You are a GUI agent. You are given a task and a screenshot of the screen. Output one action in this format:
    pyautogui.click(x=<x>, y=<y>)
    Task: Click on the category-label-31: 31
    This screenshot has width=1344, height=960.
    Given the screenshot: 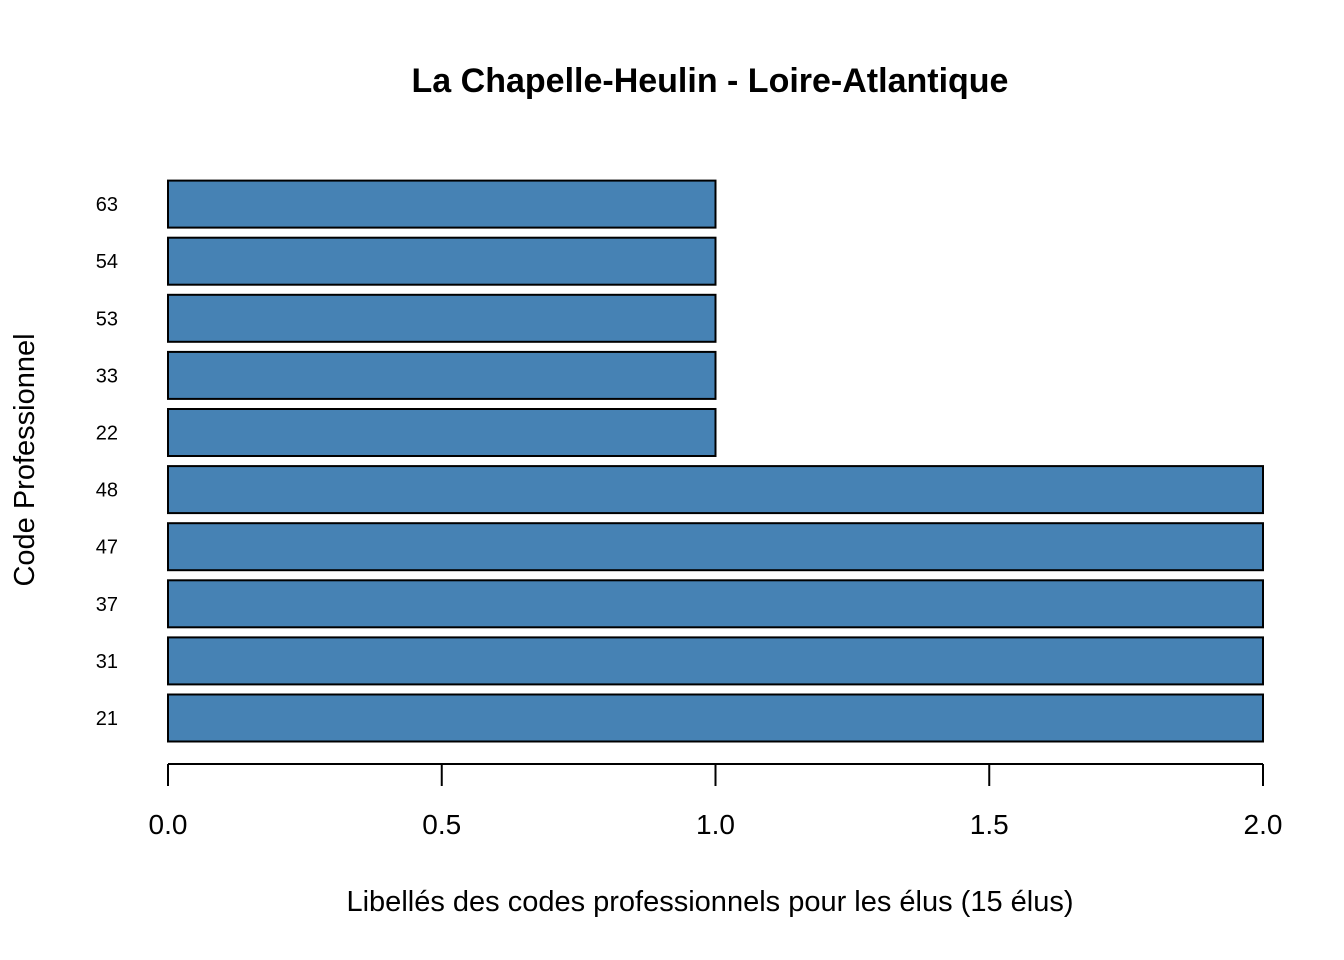 What is the action you would take?
    pyautogui.click(x=107, y=662)
    